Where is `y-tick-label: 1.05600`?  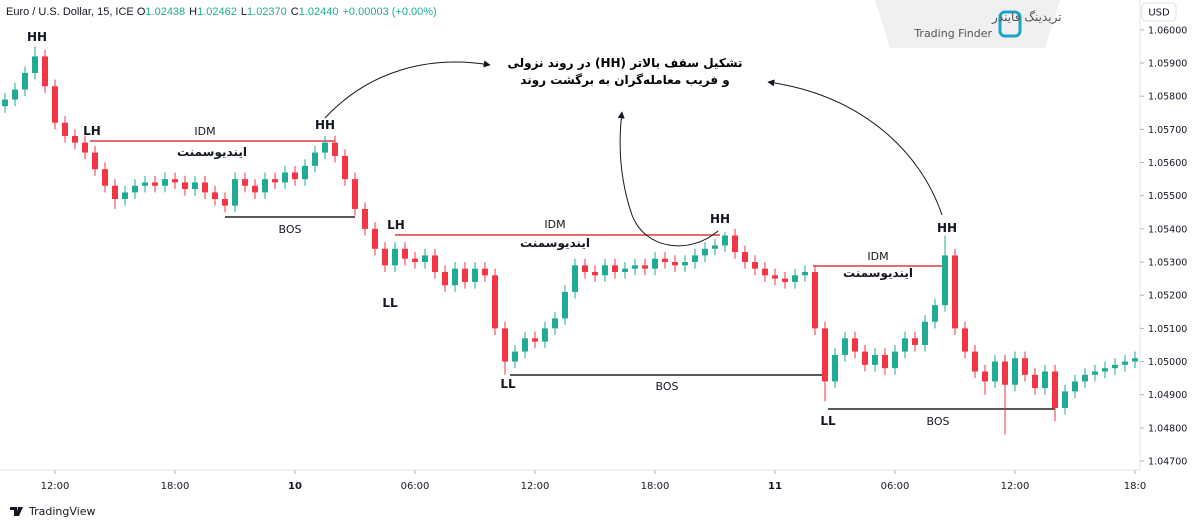 y-tick-label: 1.05600 is located at coordinates (1167, 163).